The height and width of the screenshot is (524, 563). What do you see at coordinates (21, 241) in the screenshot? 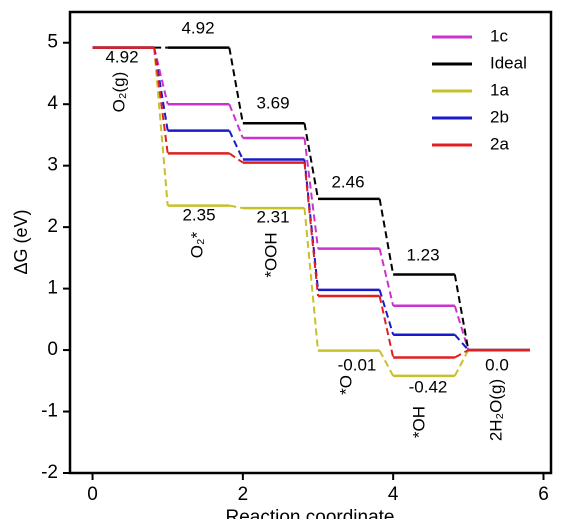
I see `y-axis-label: ΔG (eV)` at bounding box center [21, 241].